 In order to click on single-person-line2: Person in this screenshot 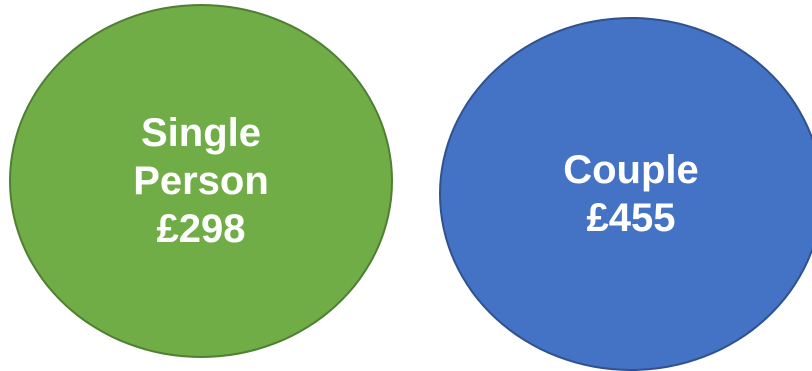, I will do `click(201, 181)`.